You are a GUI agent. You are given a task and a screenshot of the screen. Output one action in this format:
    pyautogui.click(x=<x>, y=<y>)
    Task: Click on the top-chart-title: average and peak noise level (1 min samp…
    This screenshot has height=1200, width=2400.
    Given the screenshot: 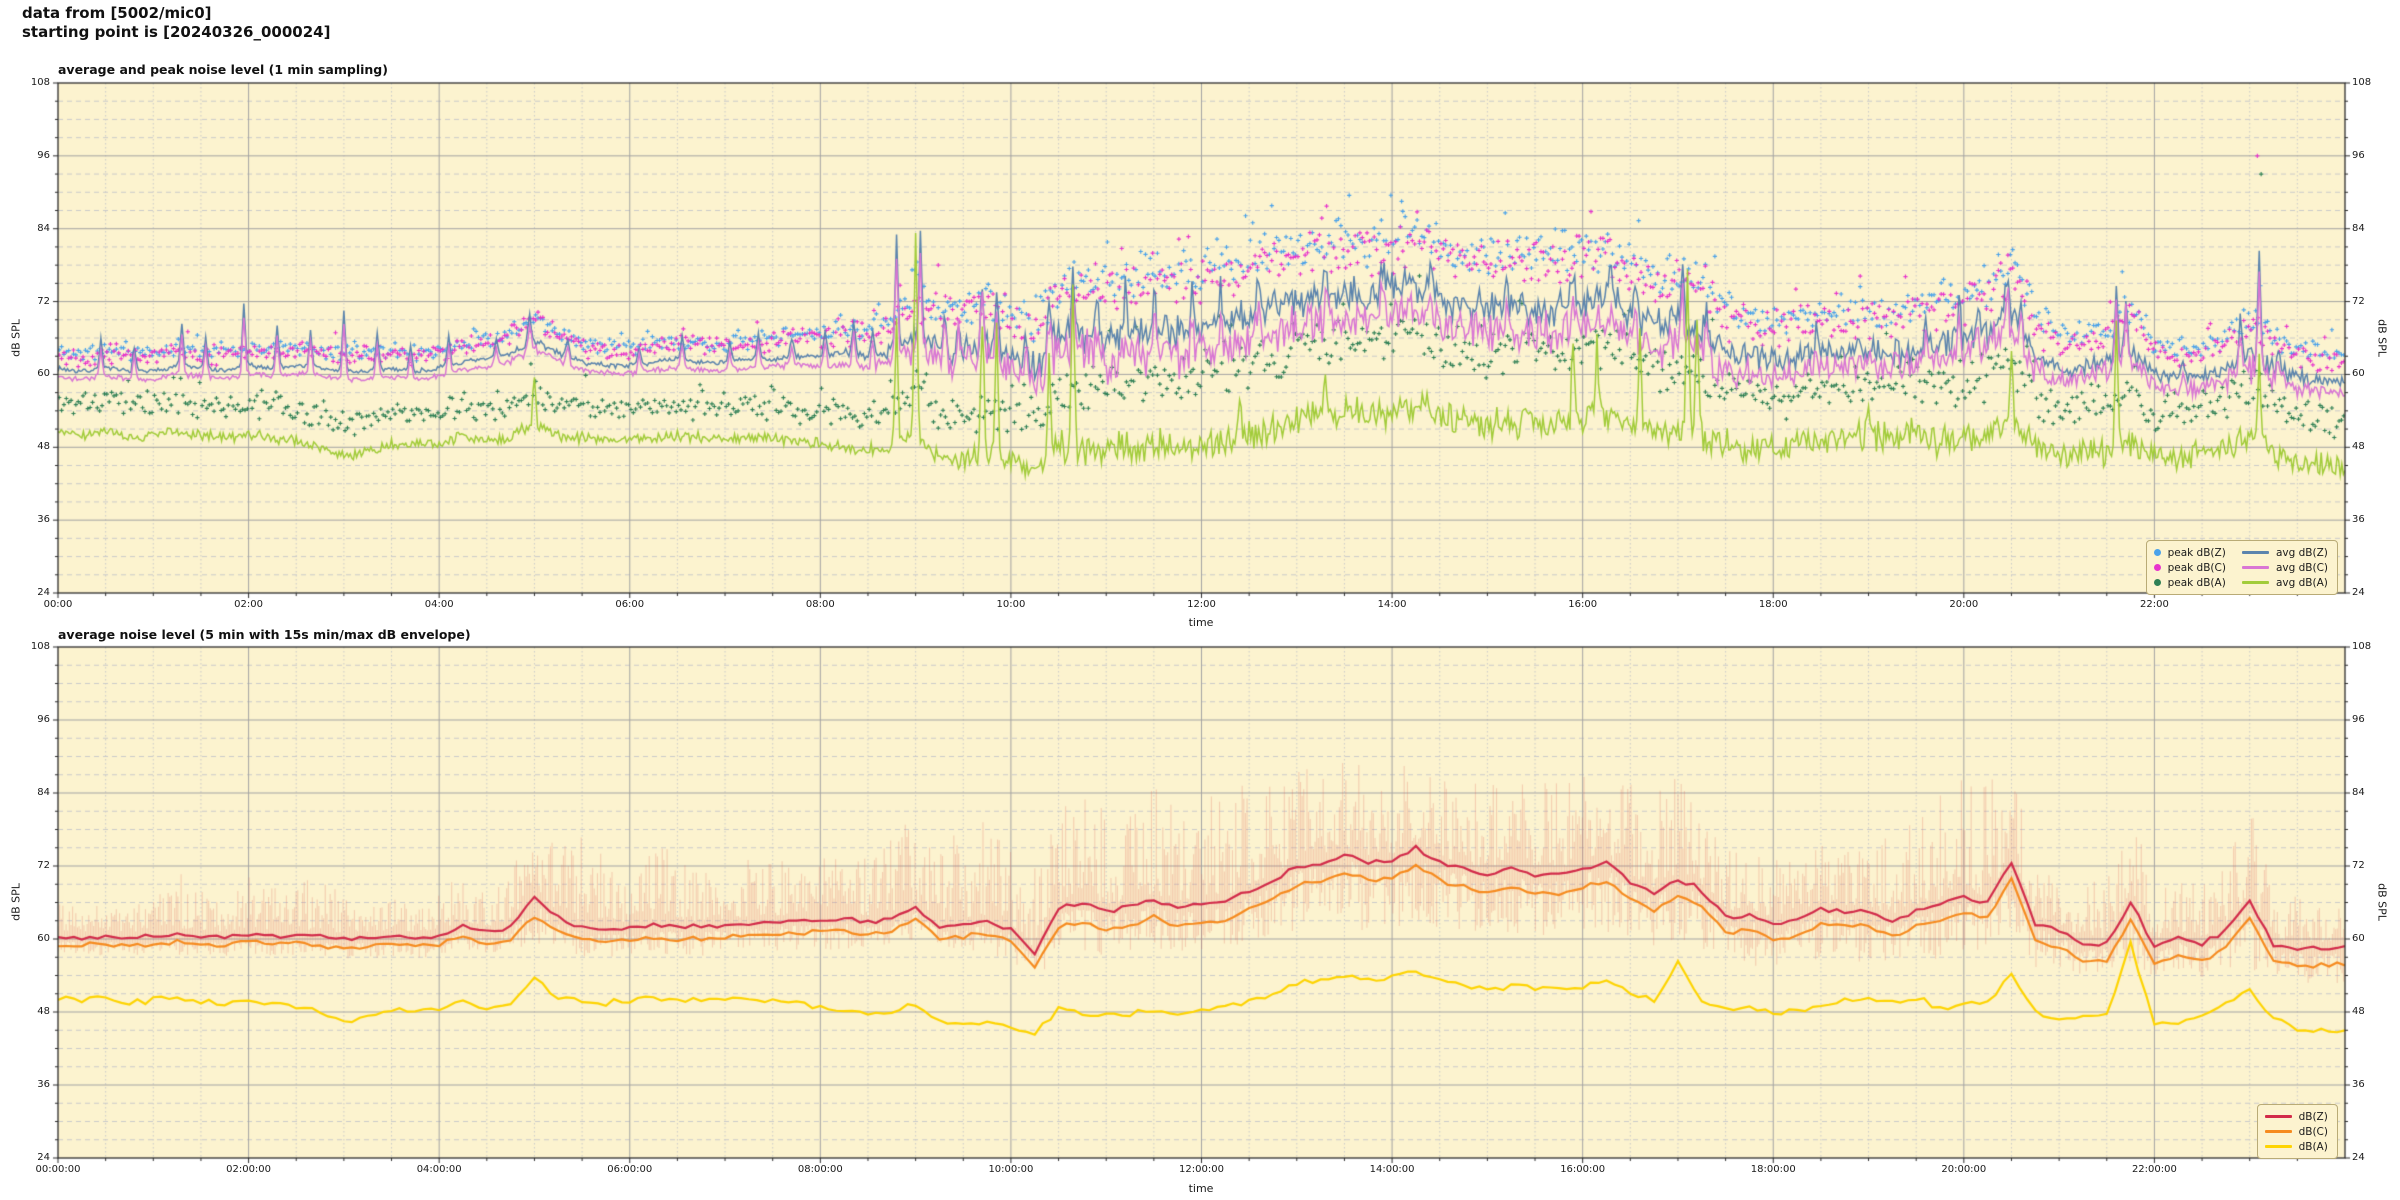 What is the action you would take?
    pyautogui.click(x=223, y=69)
    